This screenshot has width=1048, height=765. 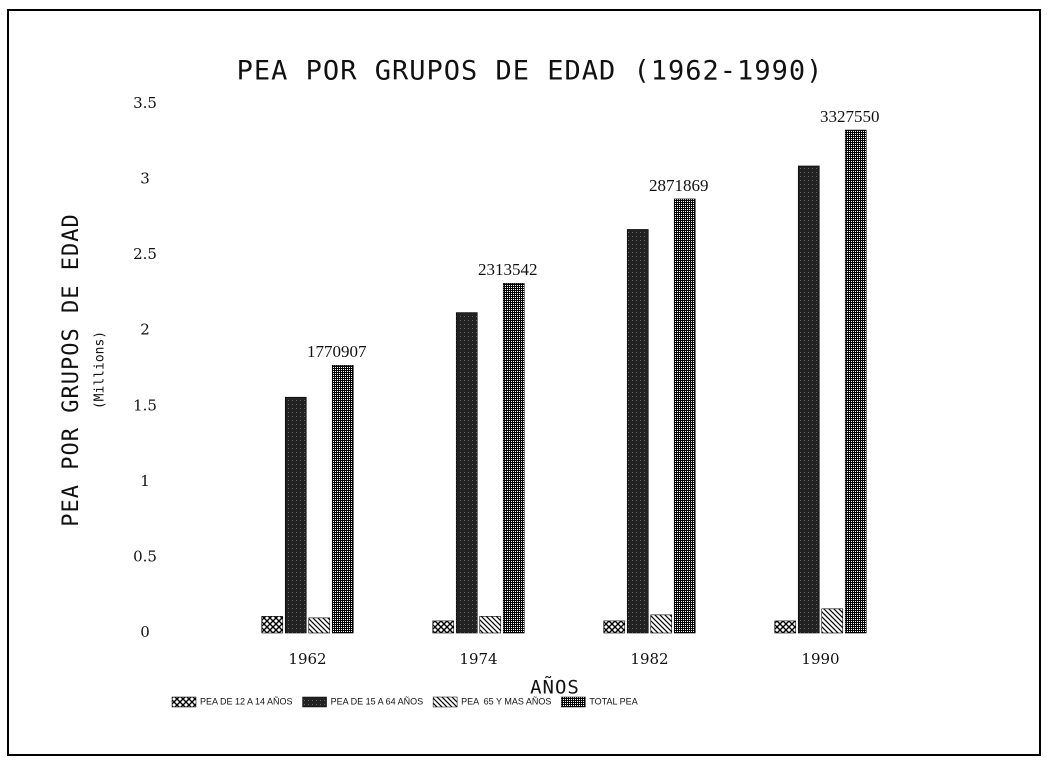 What do you see at coordinates (307, 659) in the screenshot?
I see `x-tick-label: 1962` at bounding box center [307, 659].